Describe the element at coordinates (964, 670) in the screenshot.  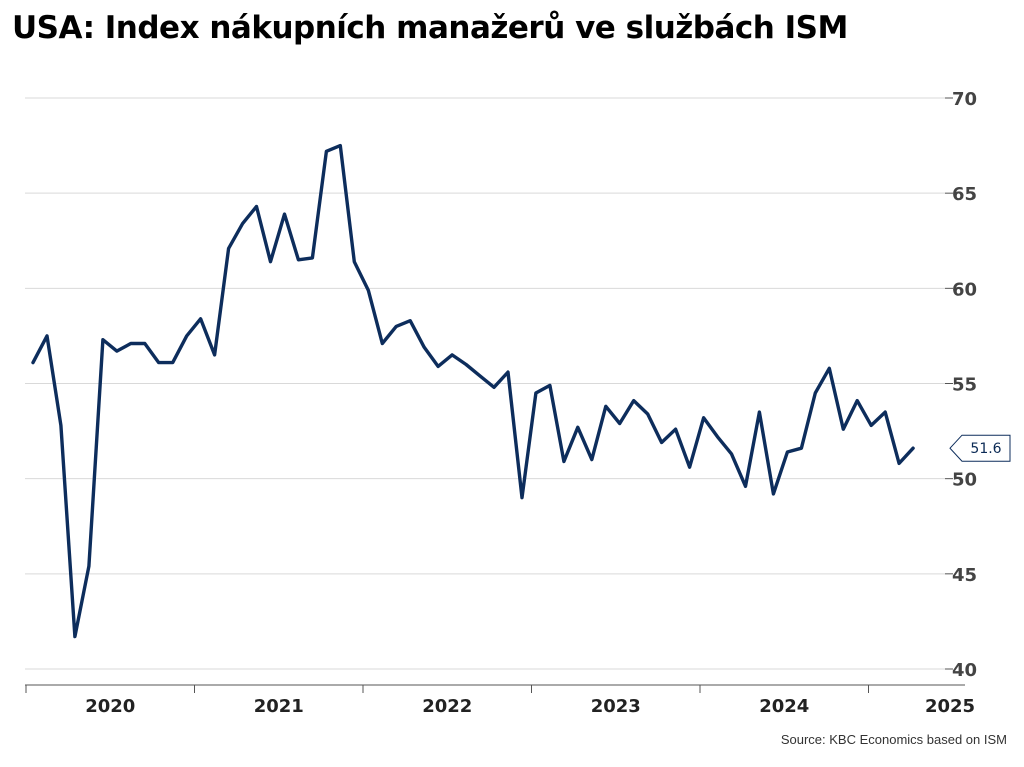
I see `y-tick-label: 40` at that location.